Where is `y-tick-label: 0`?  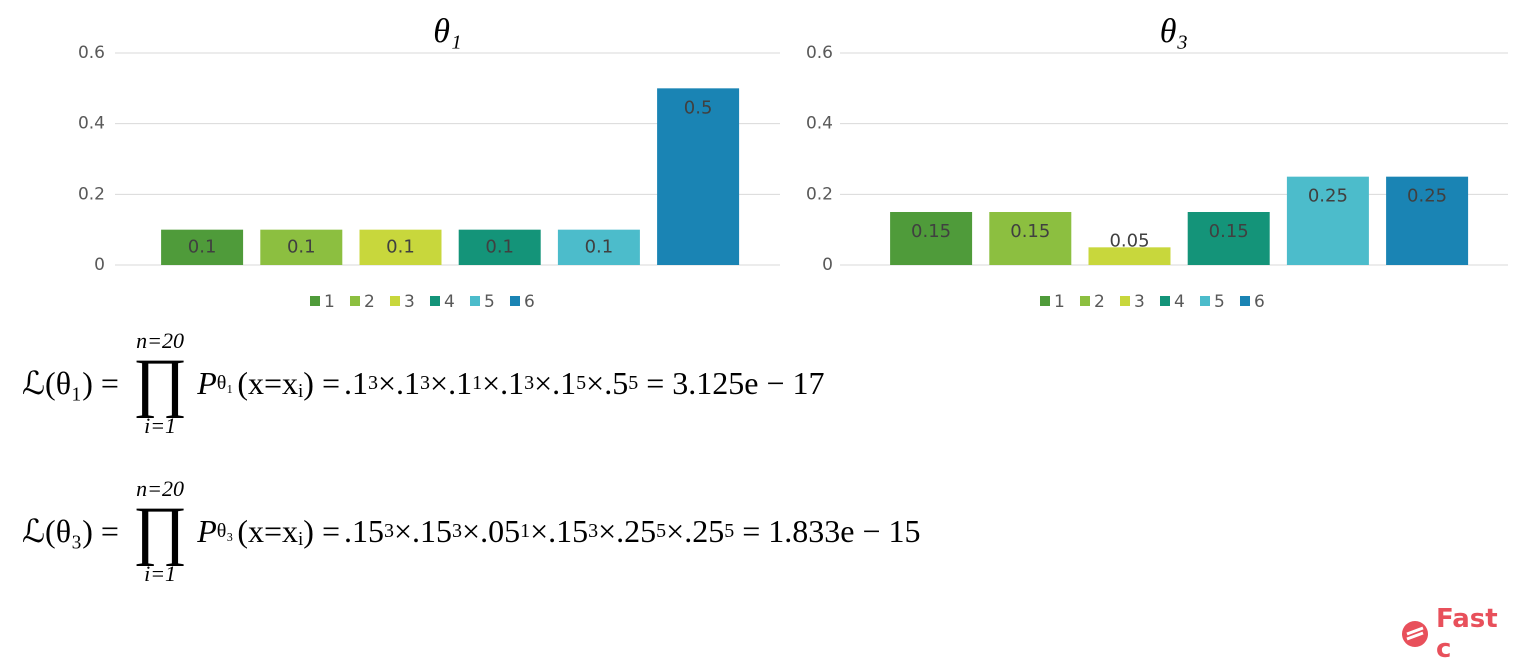
y-tick-label: 0 is located at coordinates (99, 265).